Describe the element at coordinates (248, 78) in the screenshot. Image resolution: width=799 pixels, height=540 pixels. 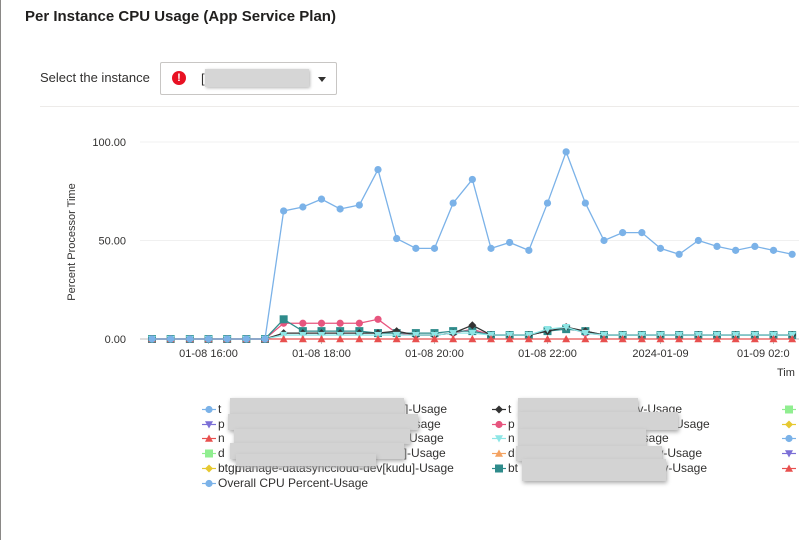
I see `instance-dropdown: ! [` at that location.